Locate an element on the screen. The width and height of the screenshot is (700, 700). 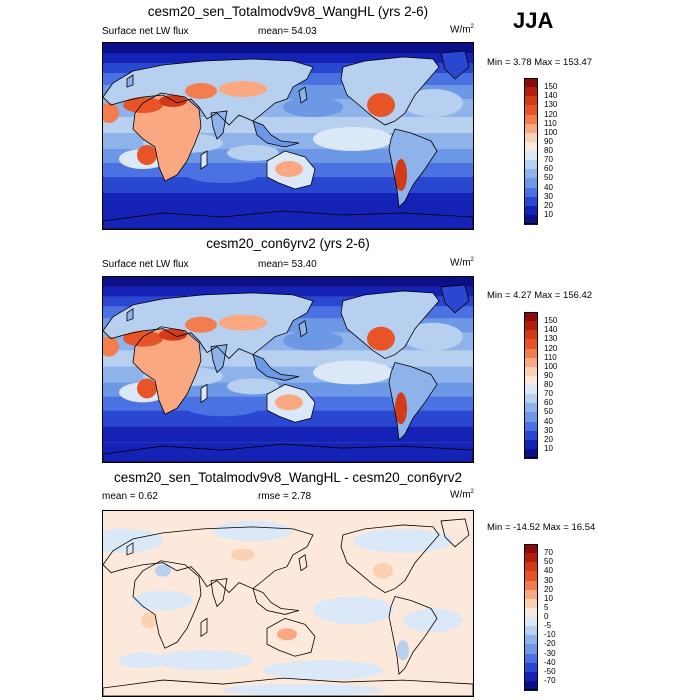
colorbar-tick-label: -40 is located at coordinates (550, 662).